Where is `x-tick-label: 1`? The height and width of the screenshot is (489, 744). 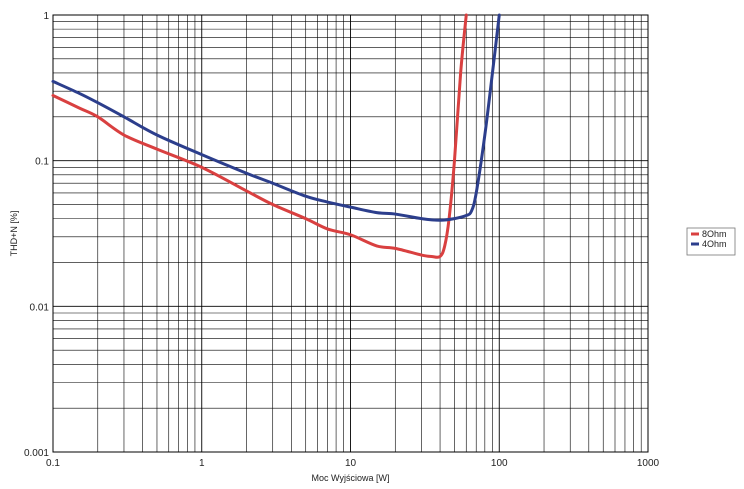 x-tick-label: 1 is located at coordinates (202, 463).